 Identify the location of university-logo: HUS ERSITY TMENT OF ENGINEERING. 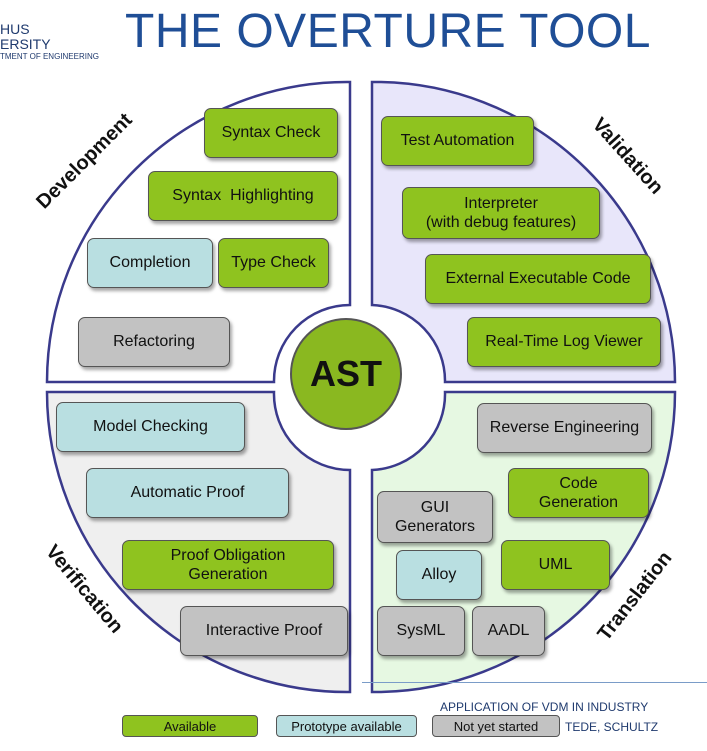
(49, 42).